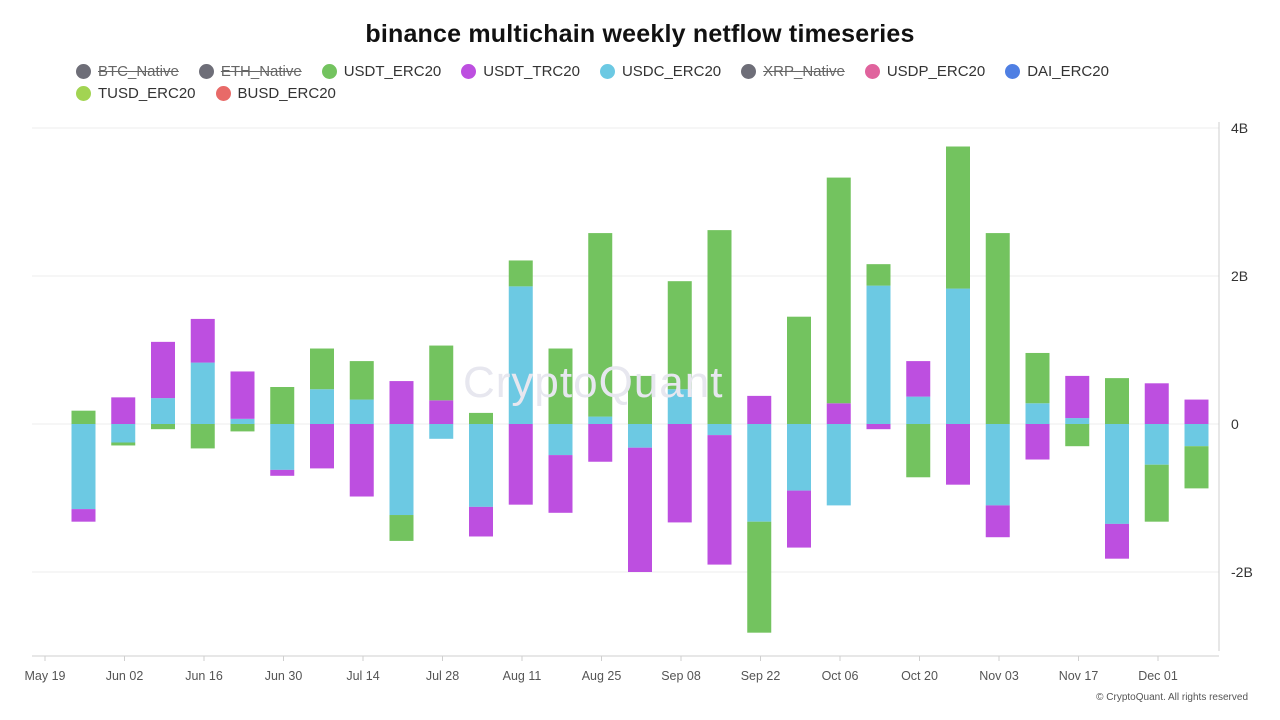  What do you see at coordinates (362, 676) in the screenshot?
I see `x-tick-label: Jul 14` at bounding box center [362, 676].